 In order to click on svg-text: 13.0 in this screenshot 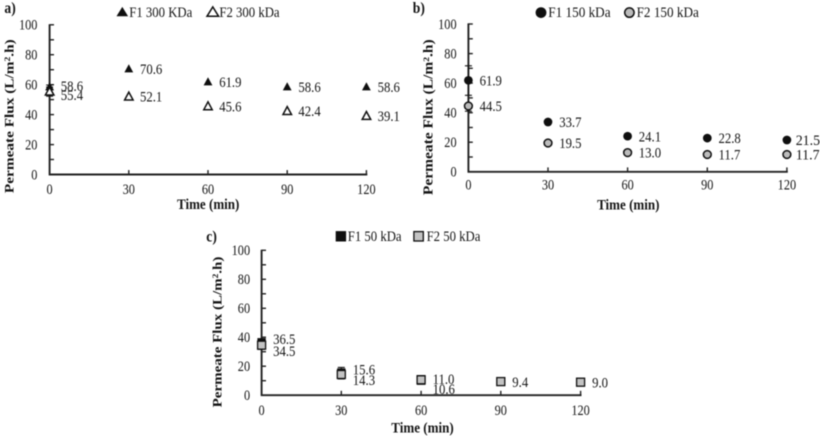, I will do `click(650, 154)`.